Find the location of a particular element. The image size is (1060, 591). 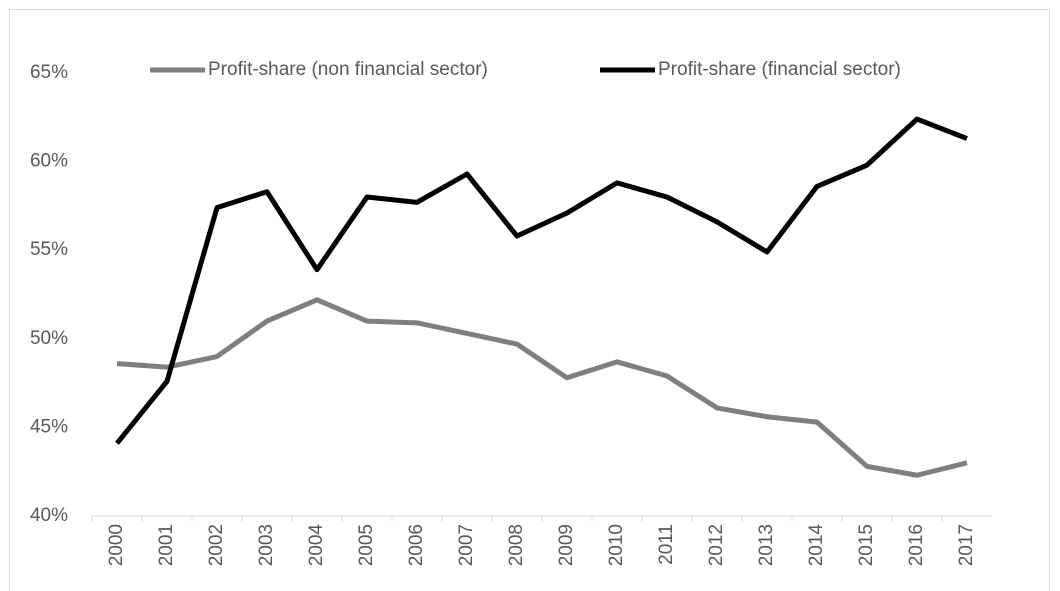

y-tick-label: 50% is located at coordinates (49, 338).